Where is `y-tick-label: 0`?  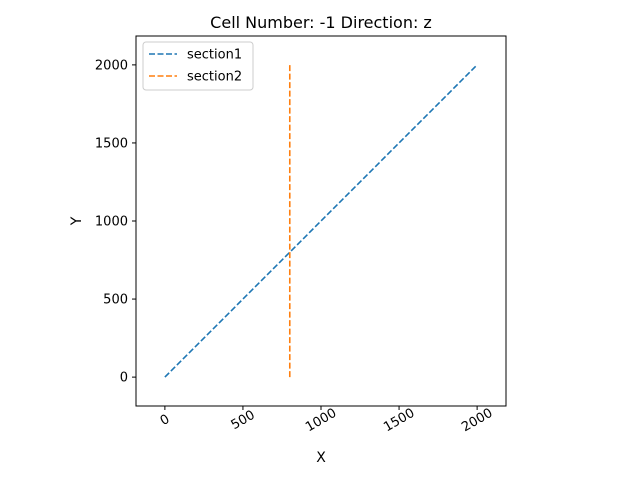
y-tick-label: 0 is located at coordinates (124, 378).